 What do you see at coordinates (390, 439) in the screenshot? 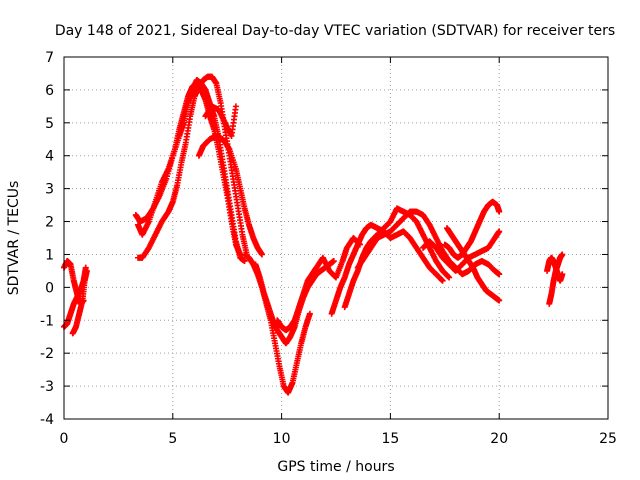
I see `x-tick-label: 15` at bounding box center [390, 439].